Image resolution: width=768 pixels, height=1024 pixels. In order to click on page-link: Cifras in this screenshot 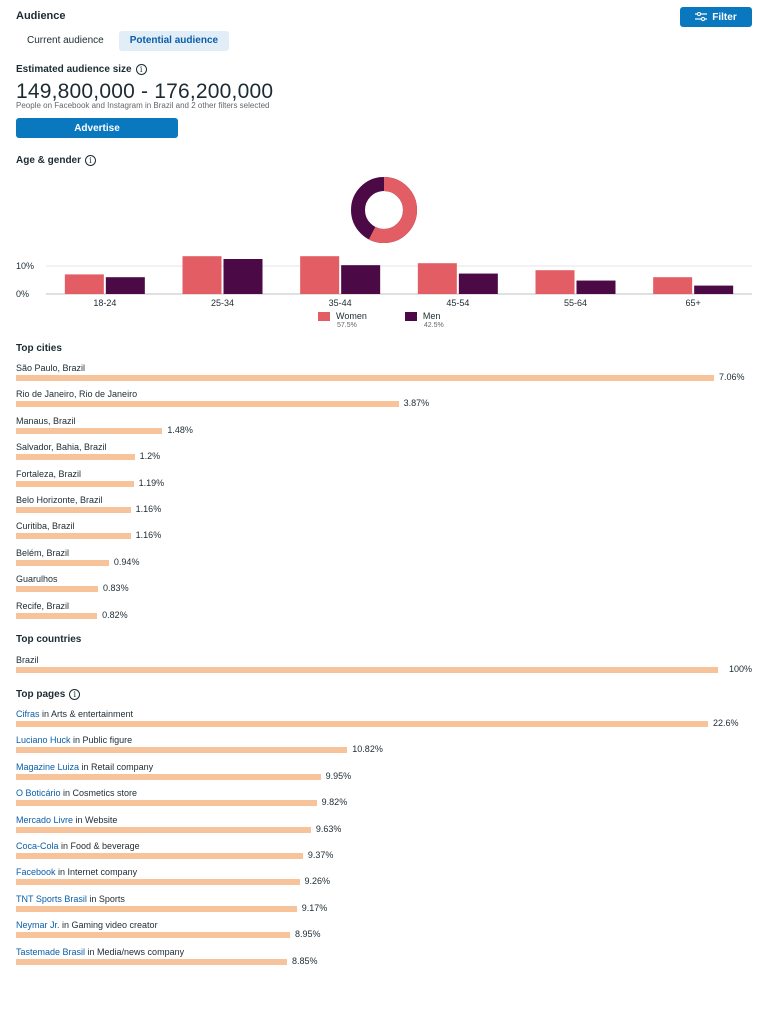, I will do `click(28, 714)`.